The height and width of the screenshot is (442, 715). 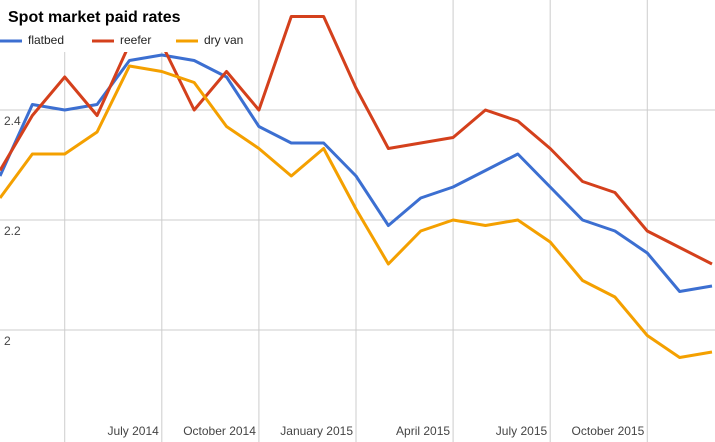 What do you see at coordinates (135, 40) in the screenshot?
I see `legend-label: reefer` at bounding box center [135, 40].